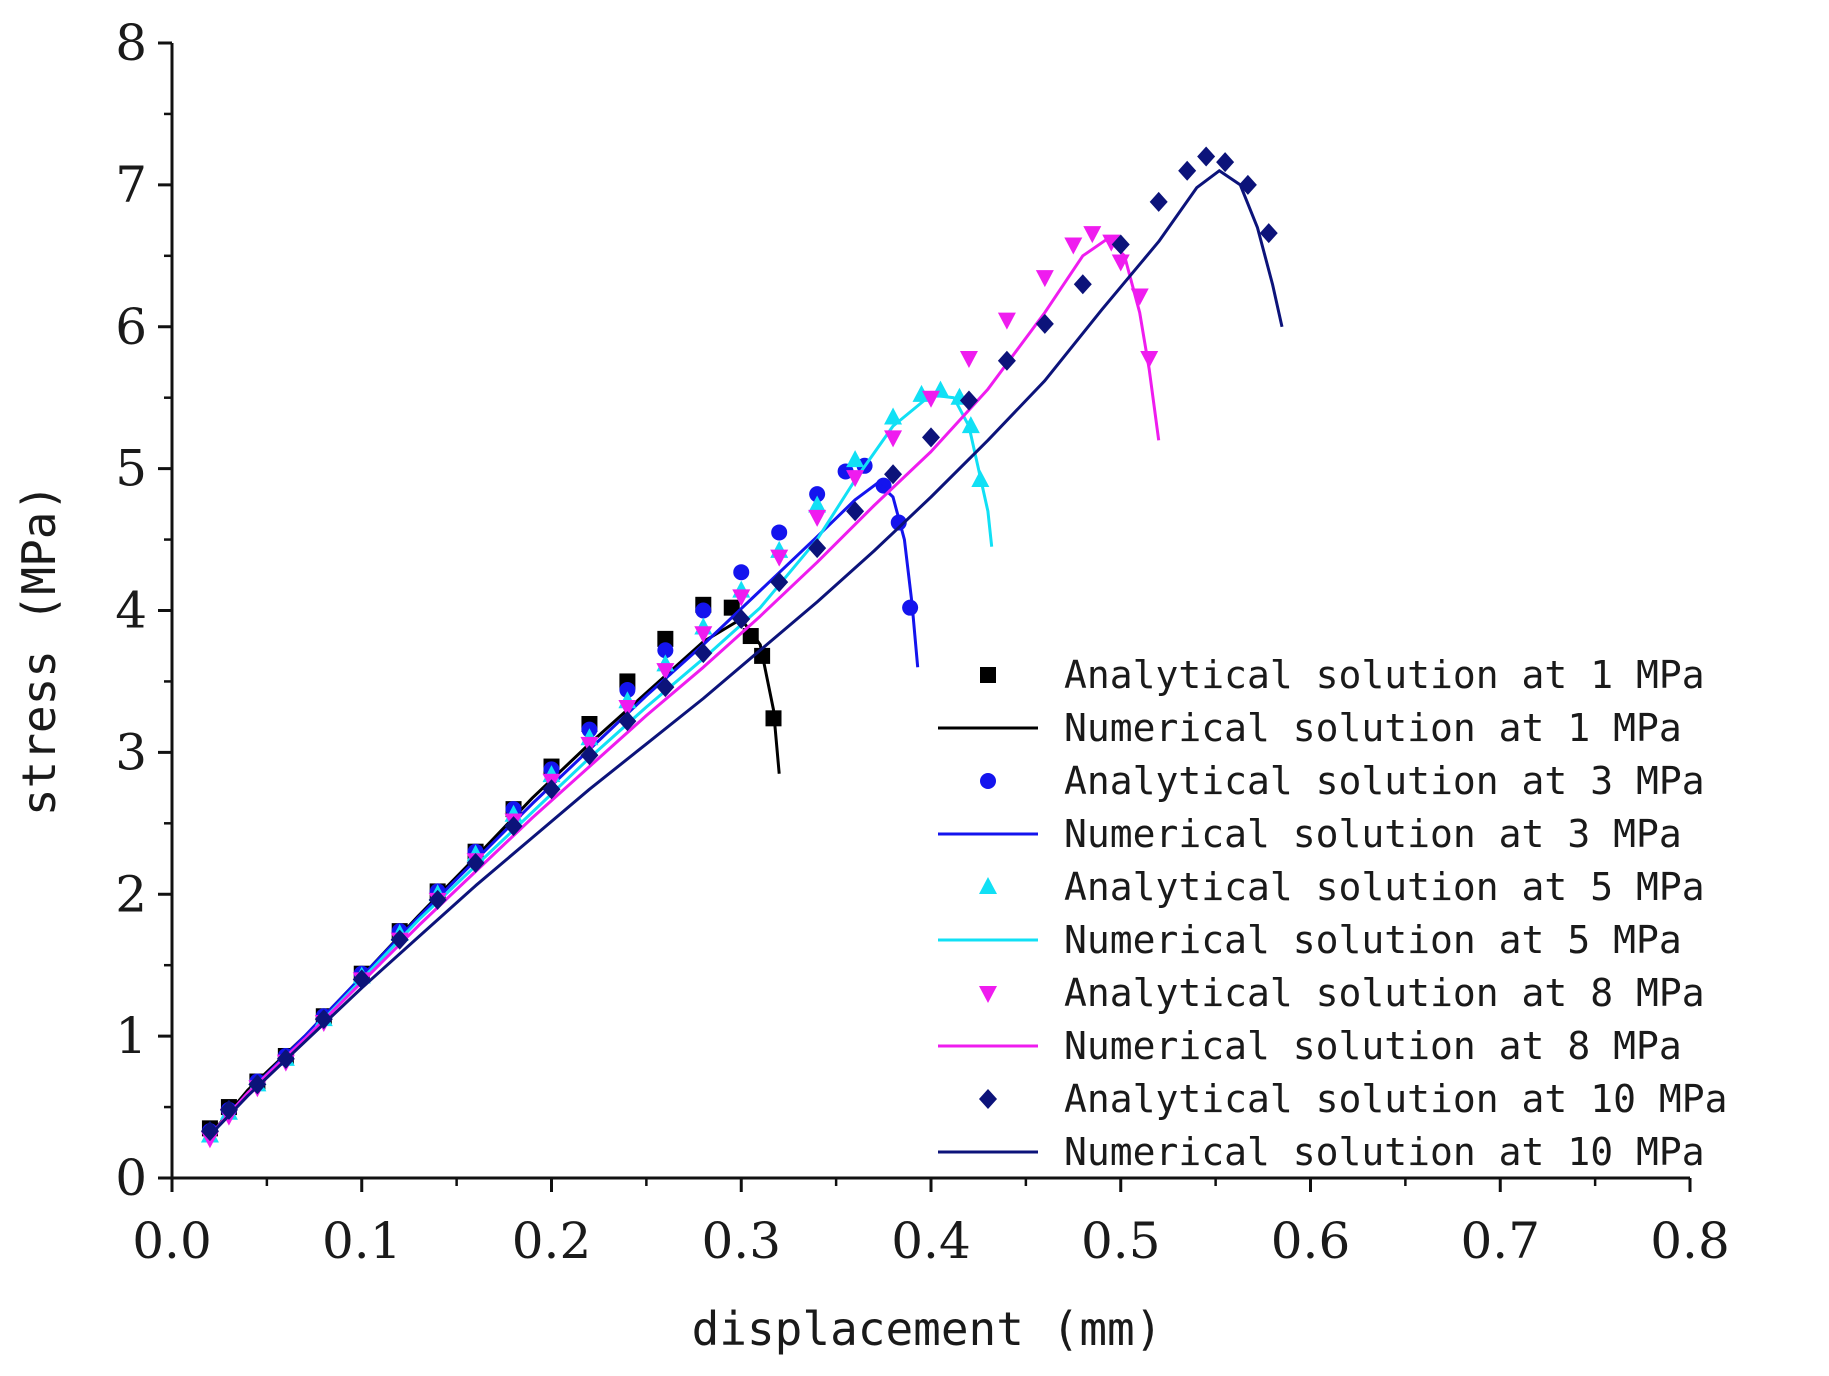  Describe the element at coordinates (1500, 1241) in the screenshot. I see `x-tick-label: 0.7` at that location.